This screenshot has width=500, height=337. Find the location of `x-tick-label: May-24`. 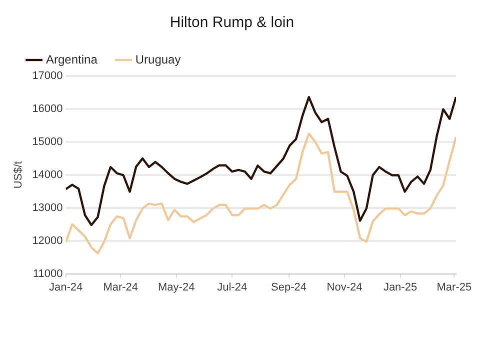

x-tick-label: May-24 is located at coordinates (176, 287).